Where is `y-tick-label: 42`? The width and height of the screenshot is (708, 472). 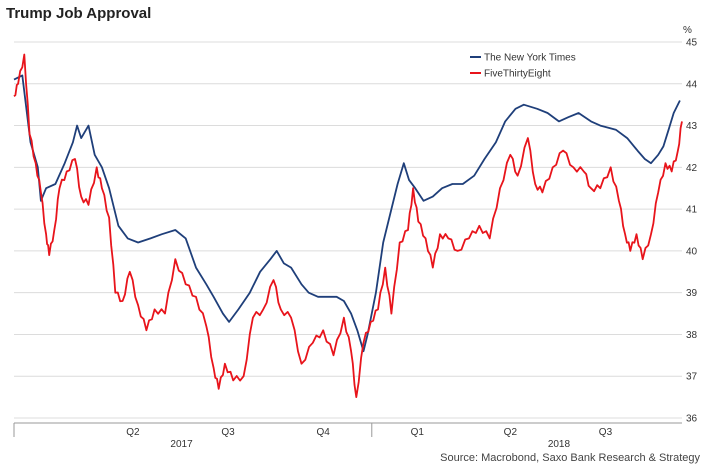
y-tick-label: 42 is located at coordinates (692, 168).